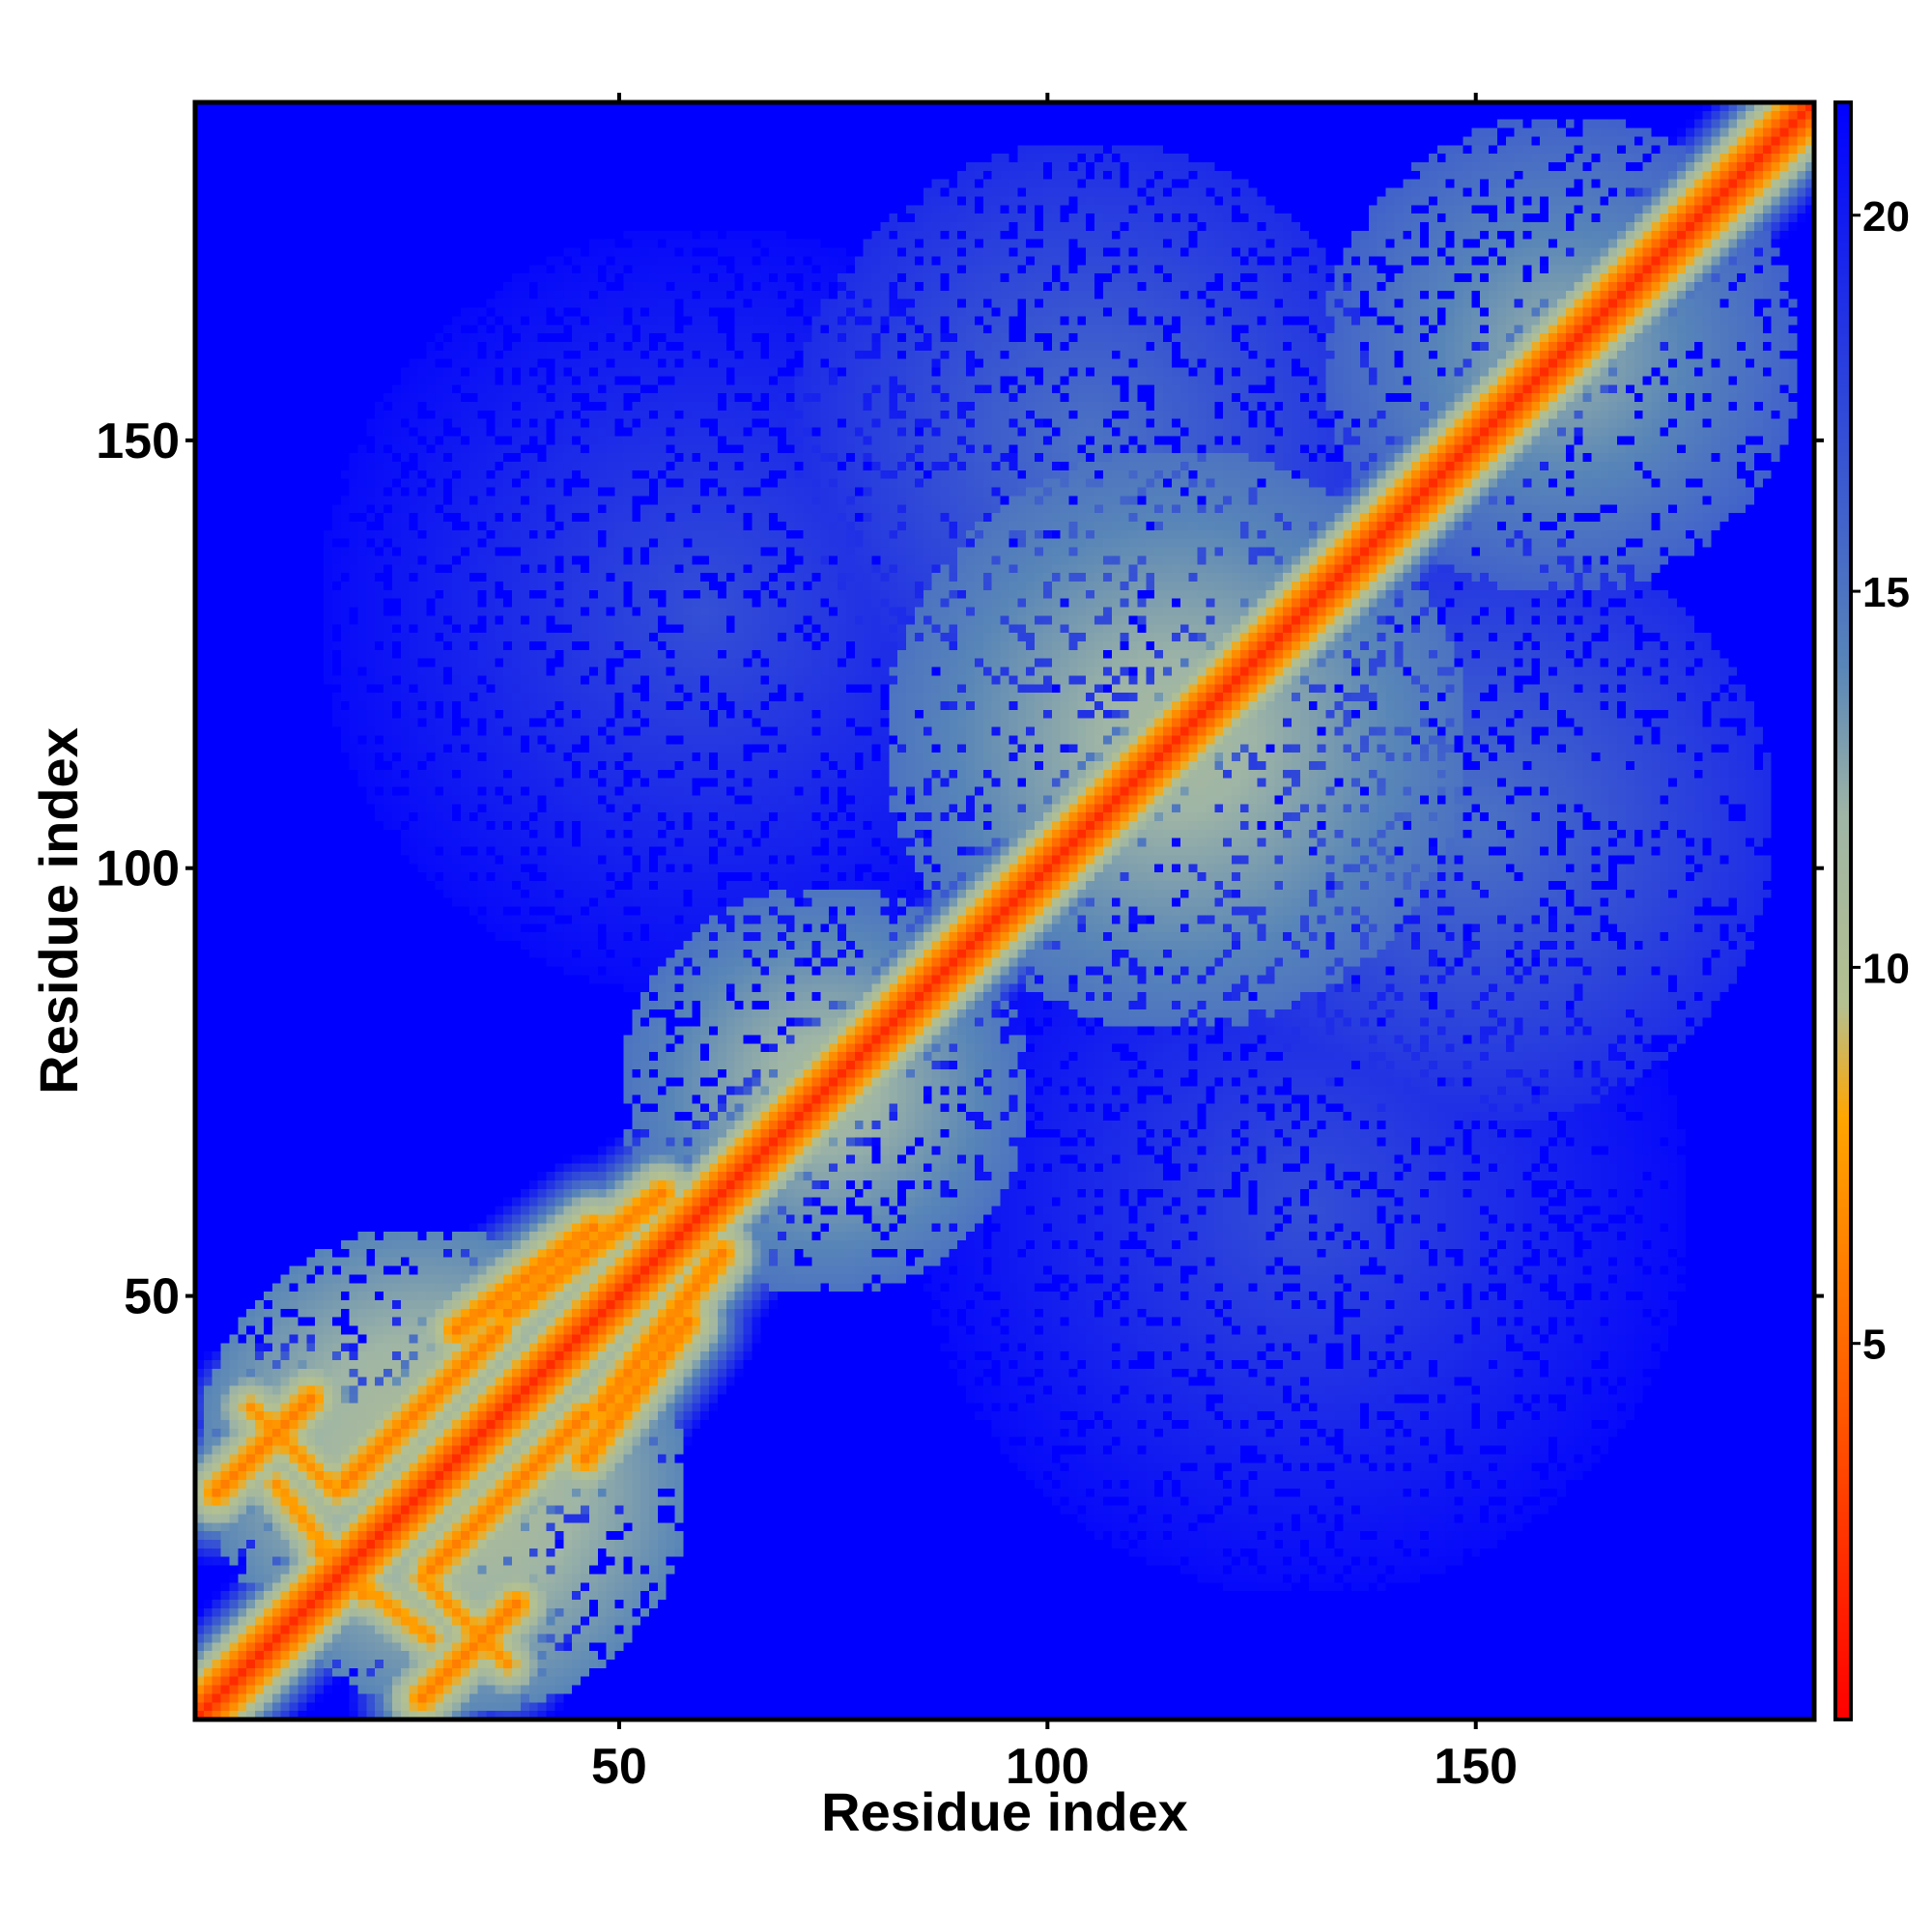 The width and height of the screenshot is (1932, 1932). Describe the element at coordinates (1005, 1811) in the screenshot. I see `x-axis-label: Residue index` at that location.